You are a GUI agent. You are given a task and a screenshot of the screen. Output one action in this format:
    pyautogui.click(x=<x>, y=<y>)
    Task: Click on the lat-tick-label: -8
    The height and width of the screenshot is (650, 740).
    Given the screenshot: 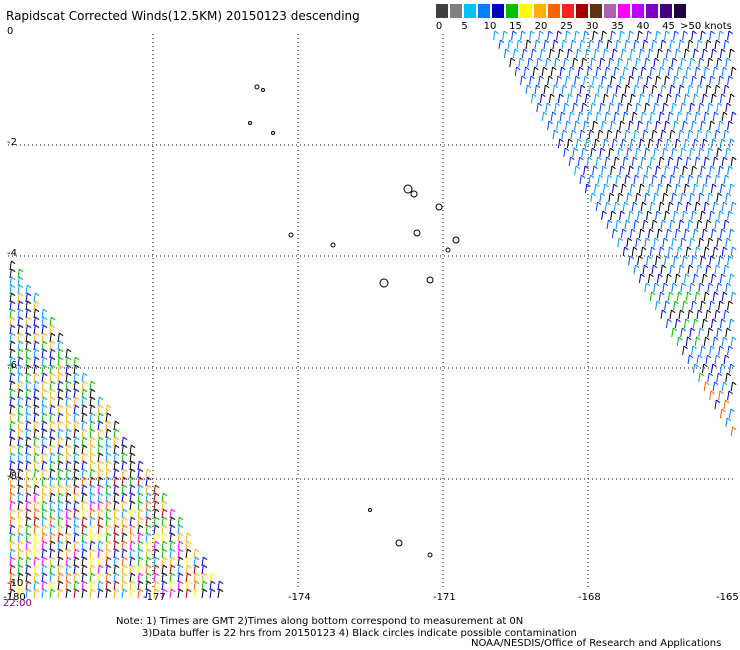 What is the action you would take?
    pyautogui.click(x=12, y=476)
    